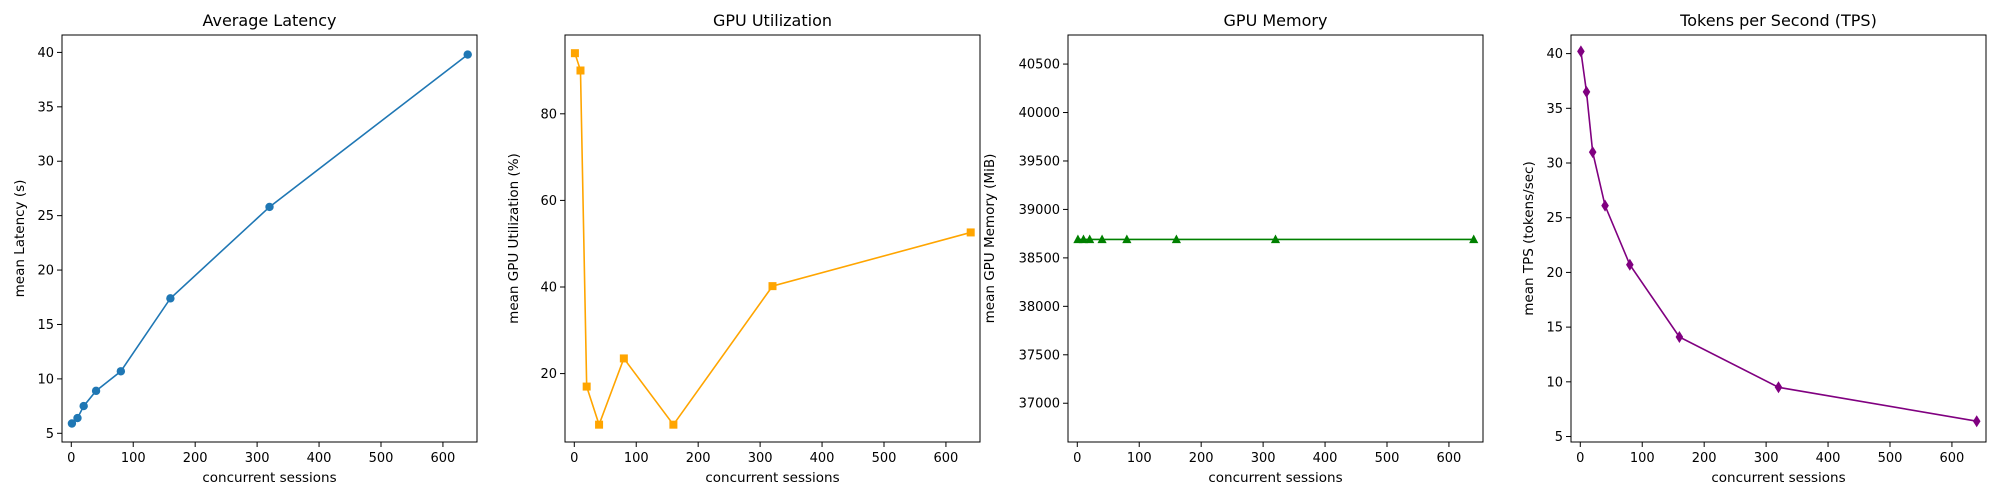 This screenshot has height=500, width=2000. Describe the element at coordinates (1039, 404) in the screenshot. I see `y-tick-label: 37000` at that location.